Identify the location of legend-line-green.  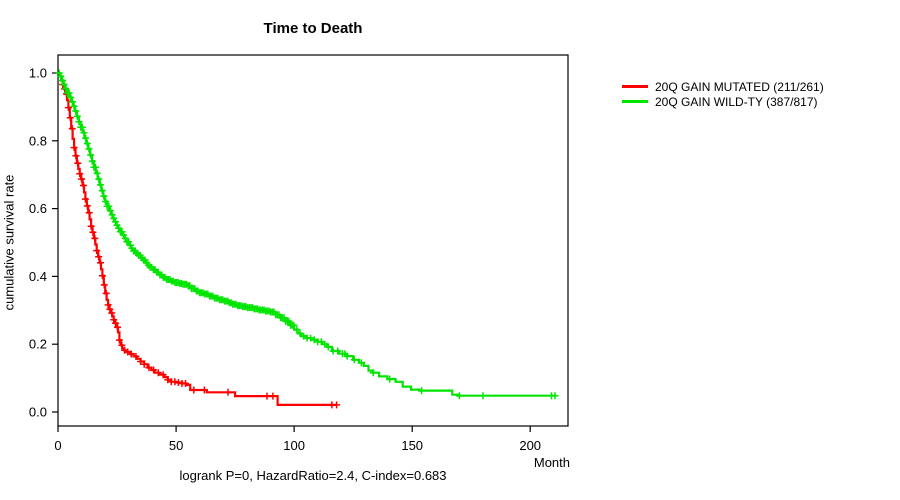
(635, 101).